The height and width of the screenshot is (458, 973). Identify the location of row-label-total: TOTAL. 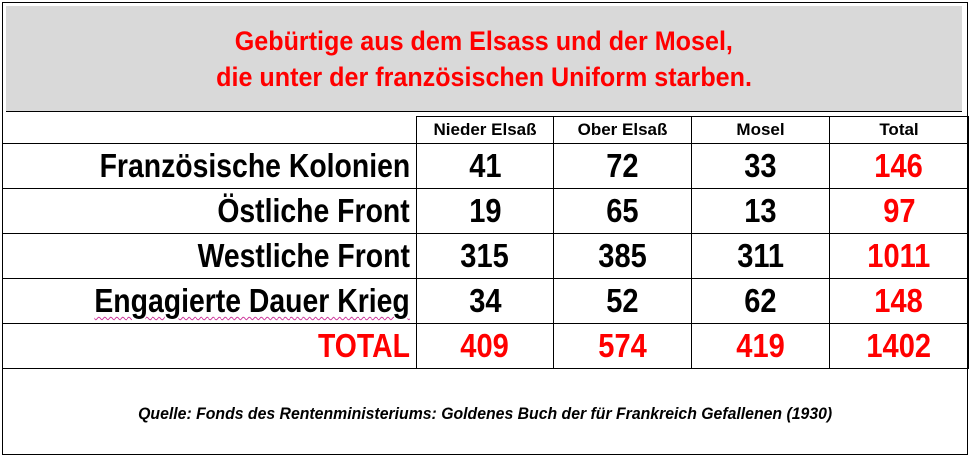
(209, 346).